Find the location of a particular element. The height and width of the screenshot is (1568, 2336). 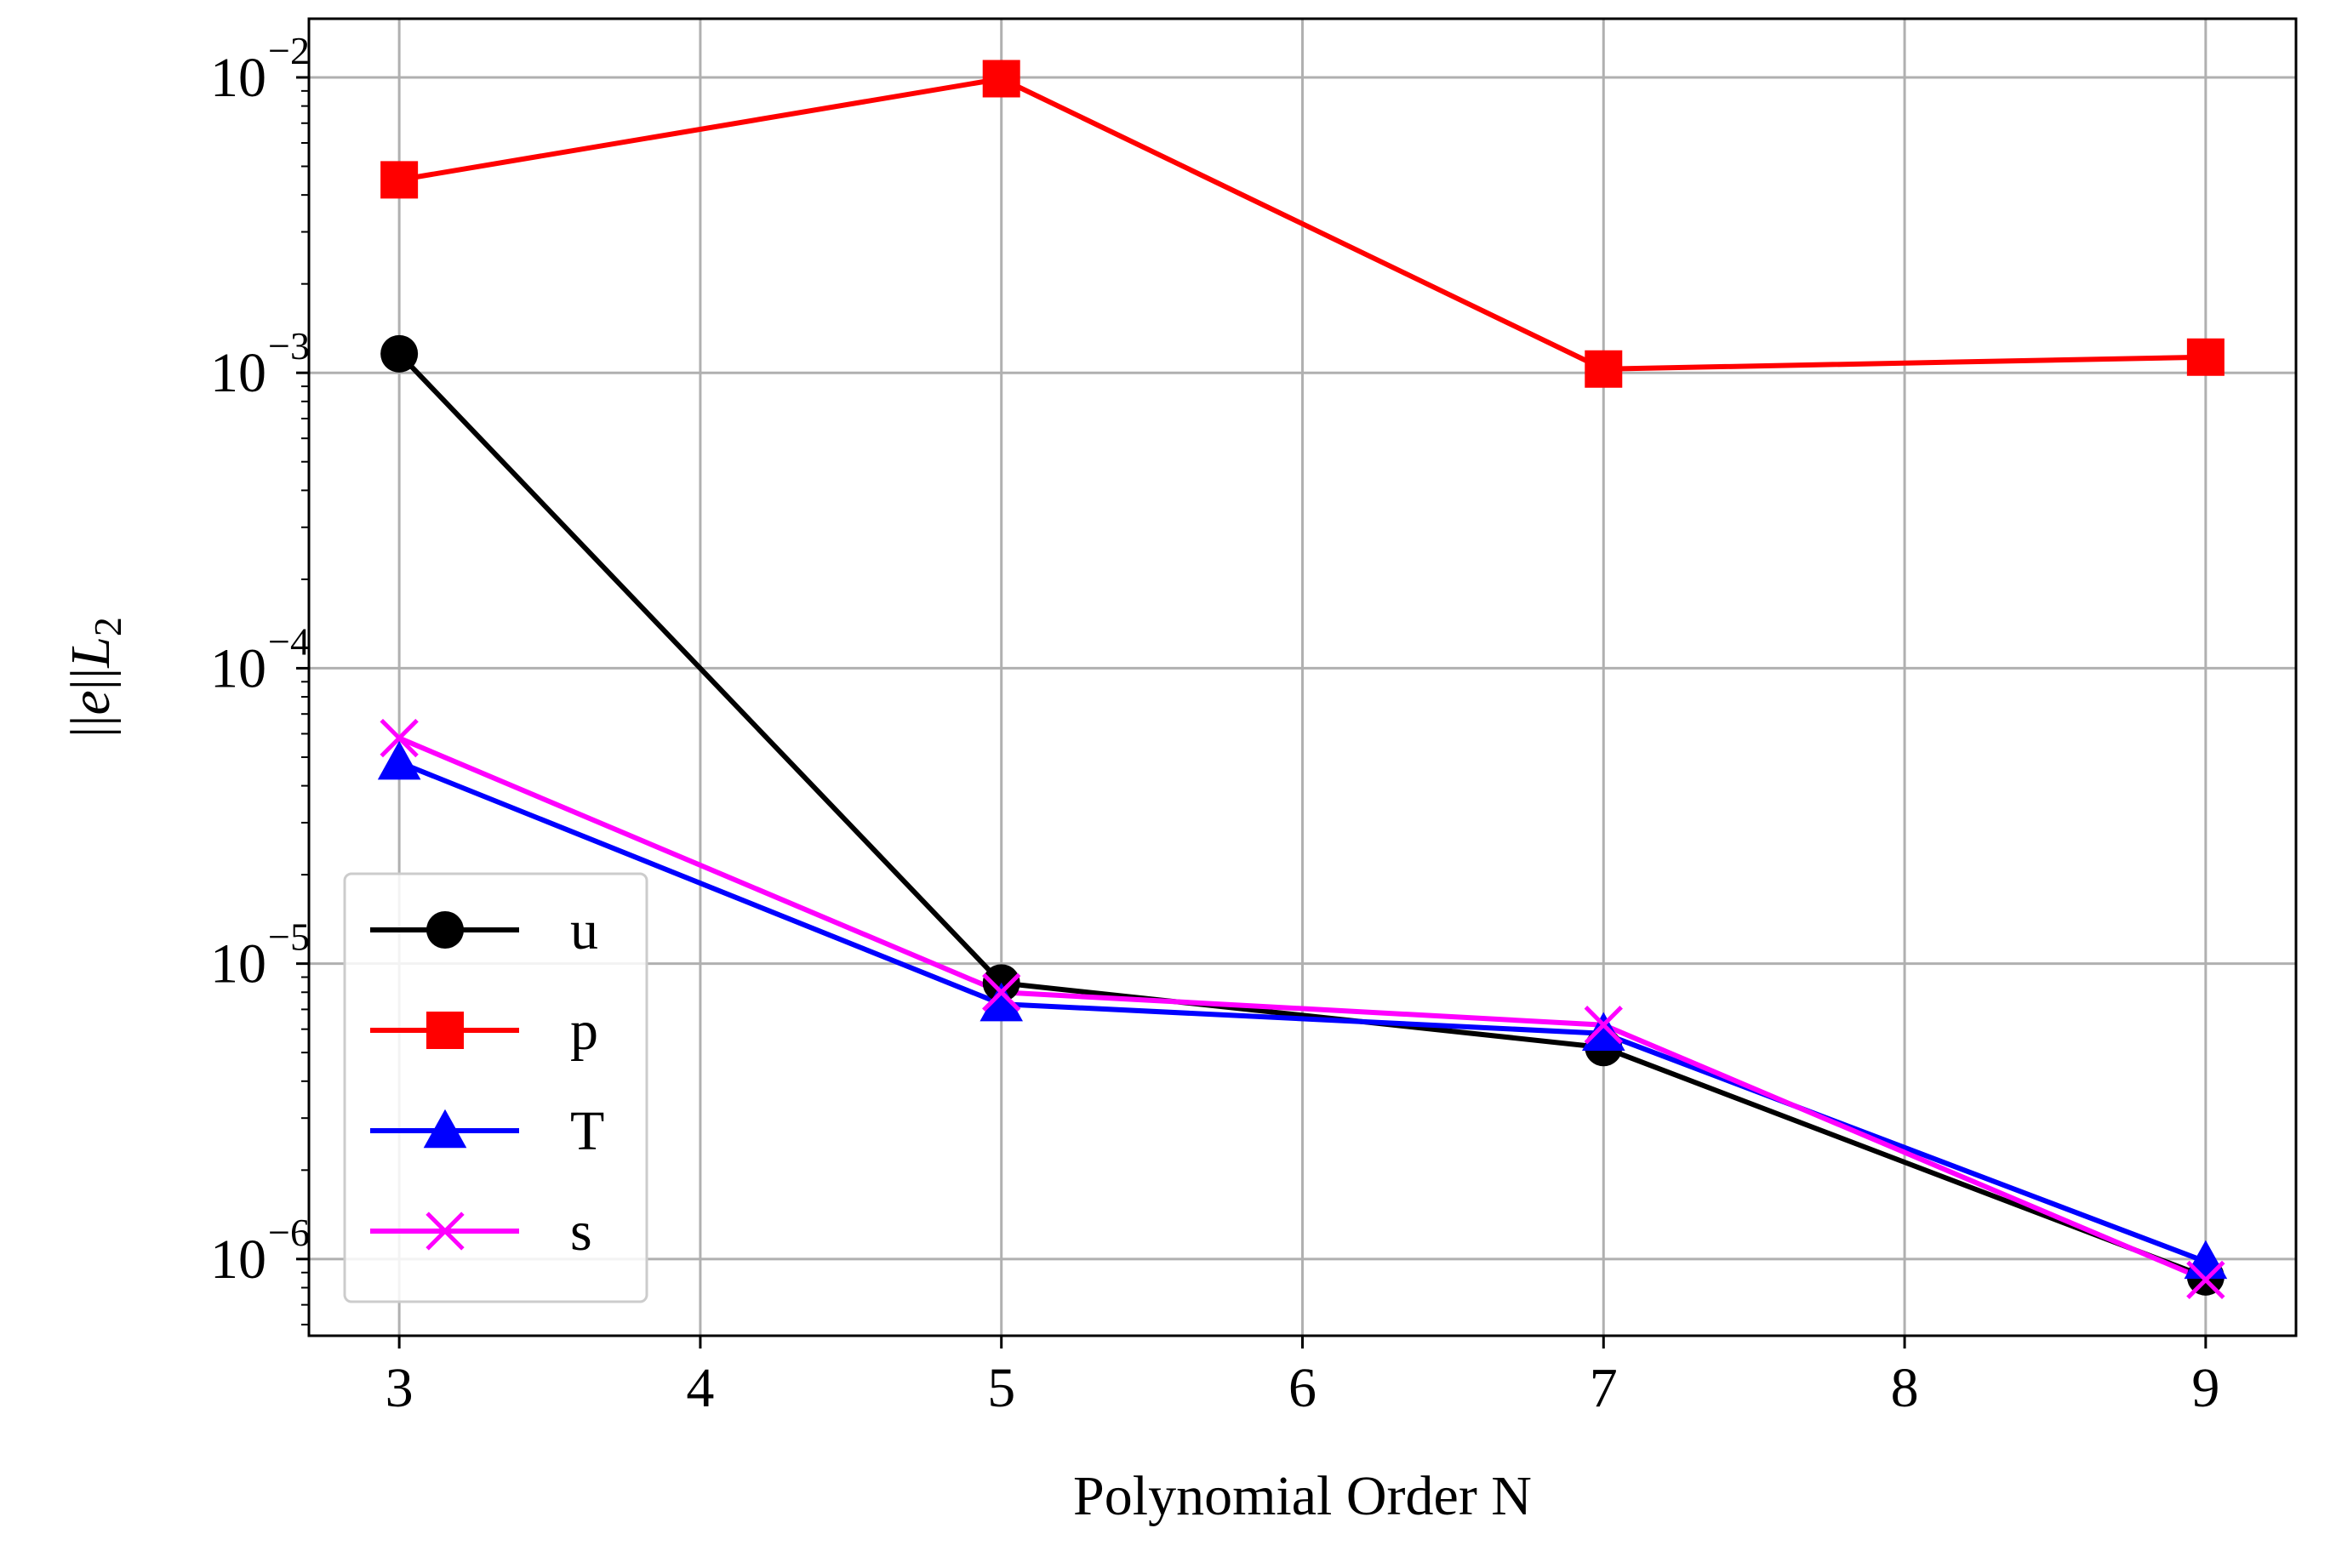

legend-label-s: s is located at coordinates (581, 1231).